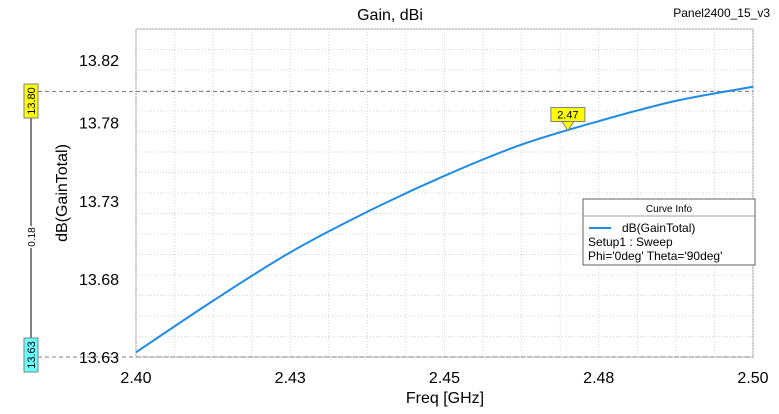 This screenshot has height=414, width=779. What do you see at coordinates (99, 124) in the screenshot?
I see `y-tick-label: 13.78` at bounding box center [99, 124].